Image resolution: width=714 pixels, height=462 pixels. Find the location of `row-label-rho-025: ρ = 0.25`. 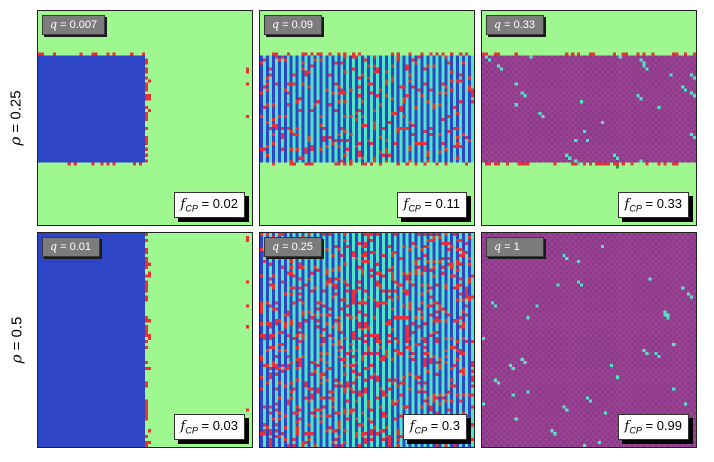

row-label-rho-025: ρ = 0.25 is located at coordinates (16, 118).